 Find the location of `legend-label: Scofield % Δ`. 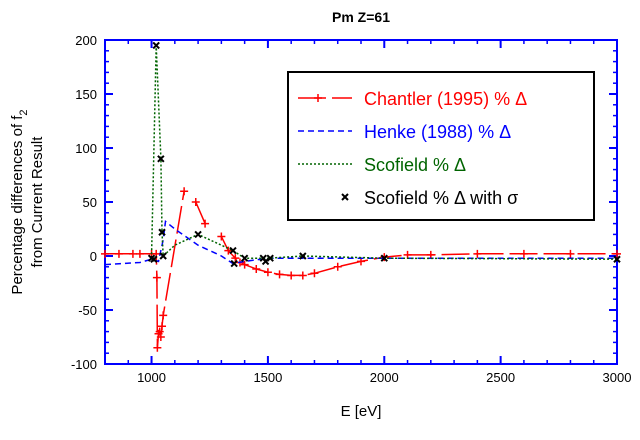

legend-label: Scofield % Δ is located at coordinates (415, 165).